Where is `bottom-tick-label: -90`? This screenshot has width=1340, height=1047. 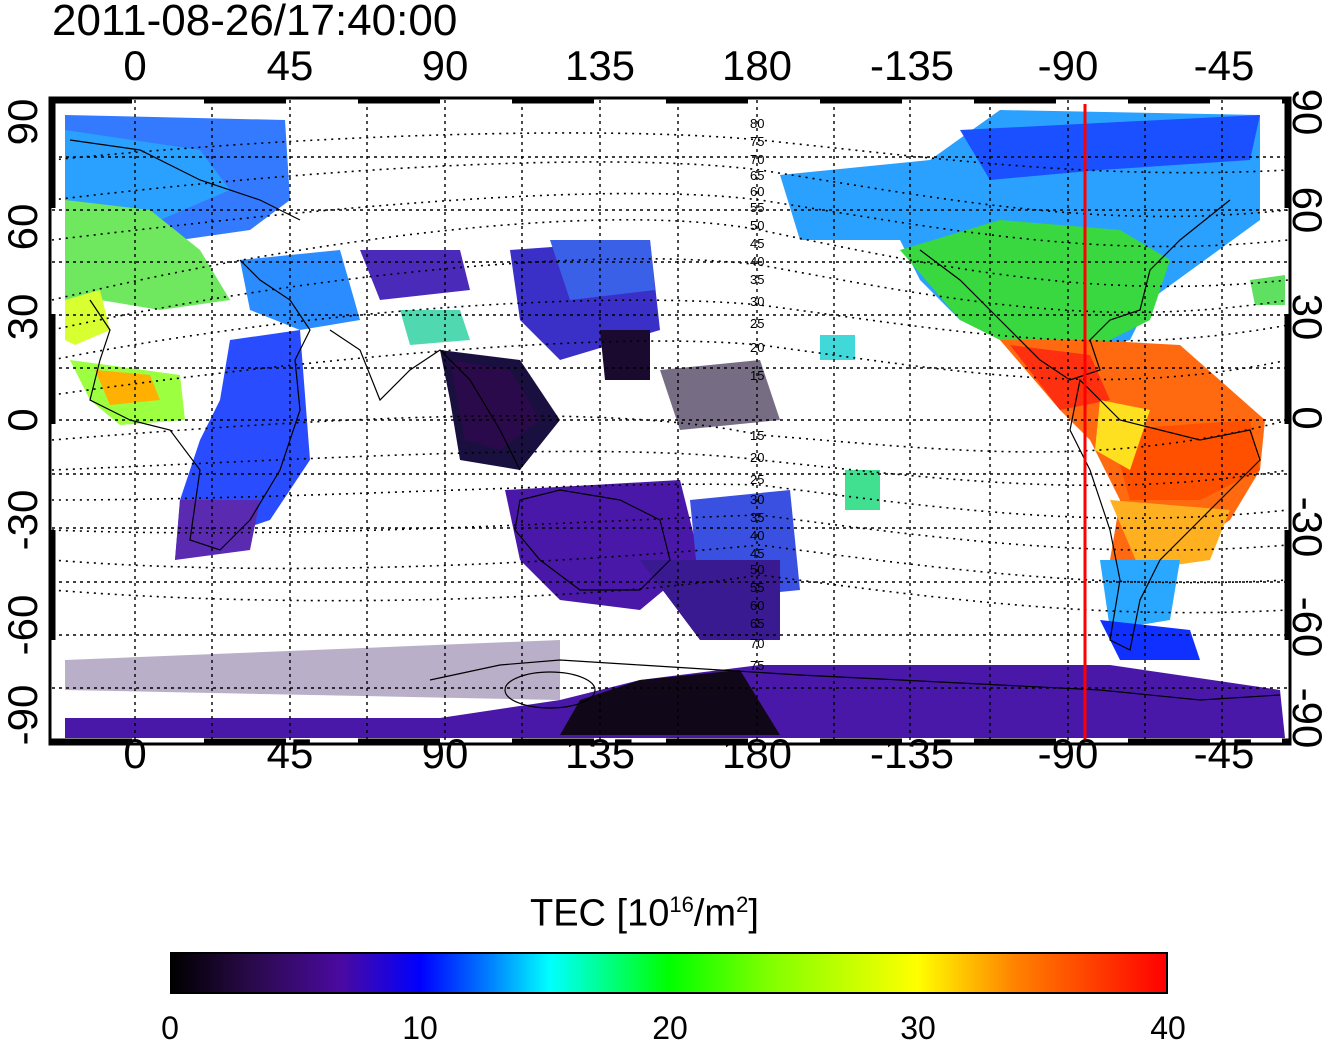 bottom-tick-label: -90 is located at coordinates (1068, 753).